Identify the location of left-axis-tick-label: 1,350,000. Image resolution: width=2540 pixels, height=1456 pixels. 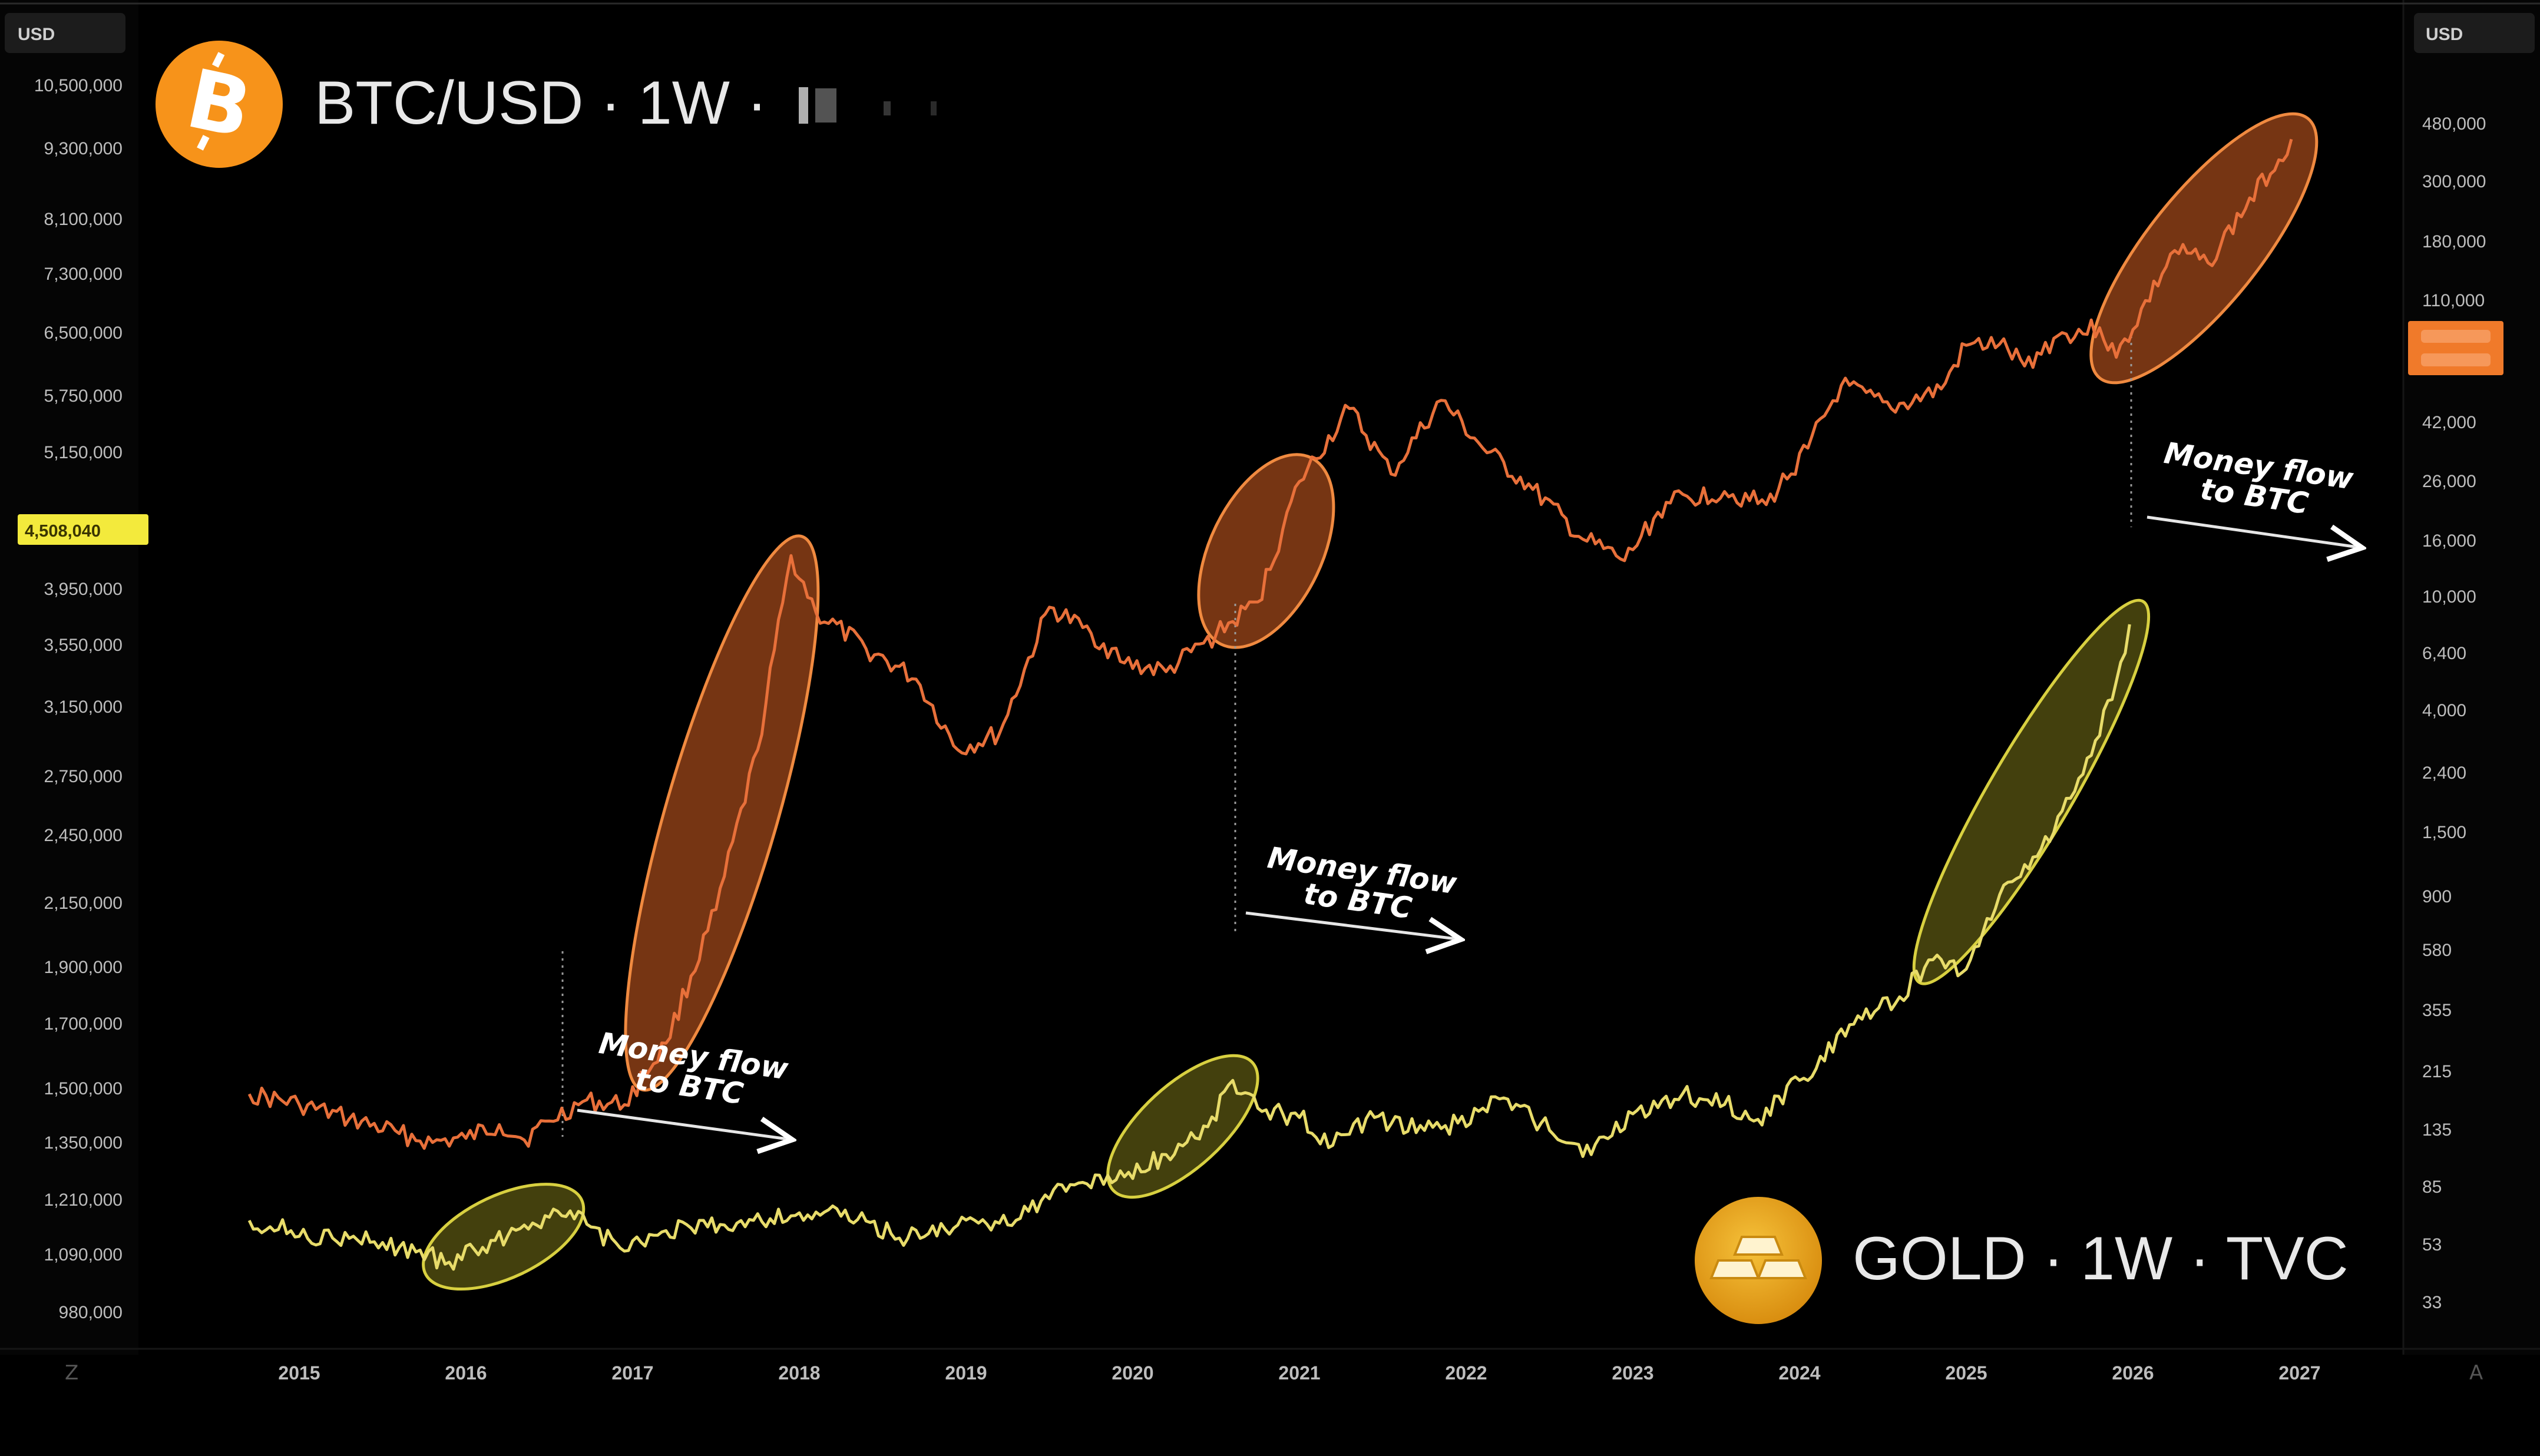
(83, 1143).